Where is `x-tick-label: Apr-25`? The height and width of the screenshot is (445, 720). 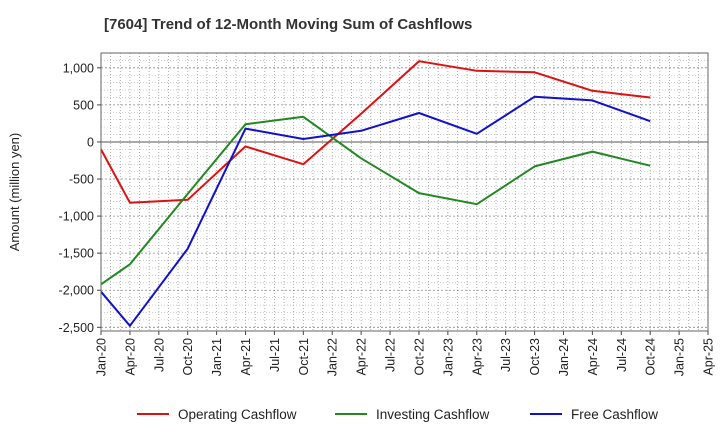
x-tick-label: Apr-25 is located at coordinates (709, 357).